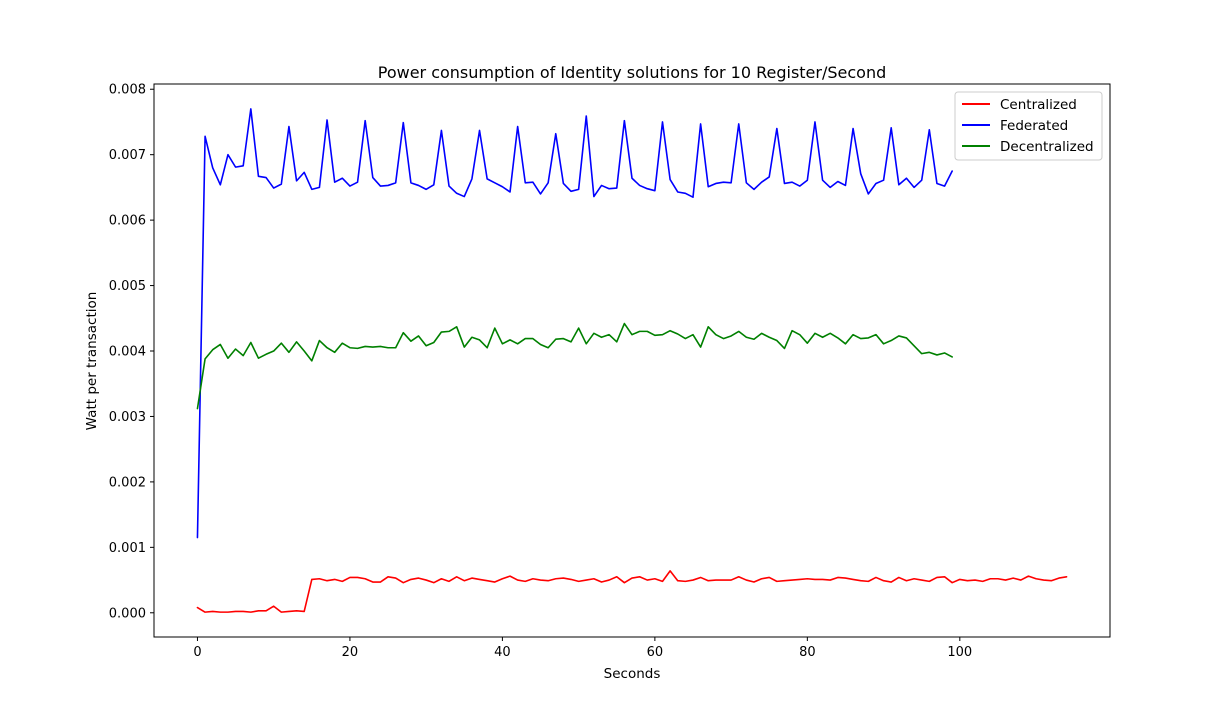 Image resolution: width=1232 pixels, height=716 pixels. Describe the element at coordinates (127, 221) in the screenshot. I see `y-tick-label: 0.006` at that location.